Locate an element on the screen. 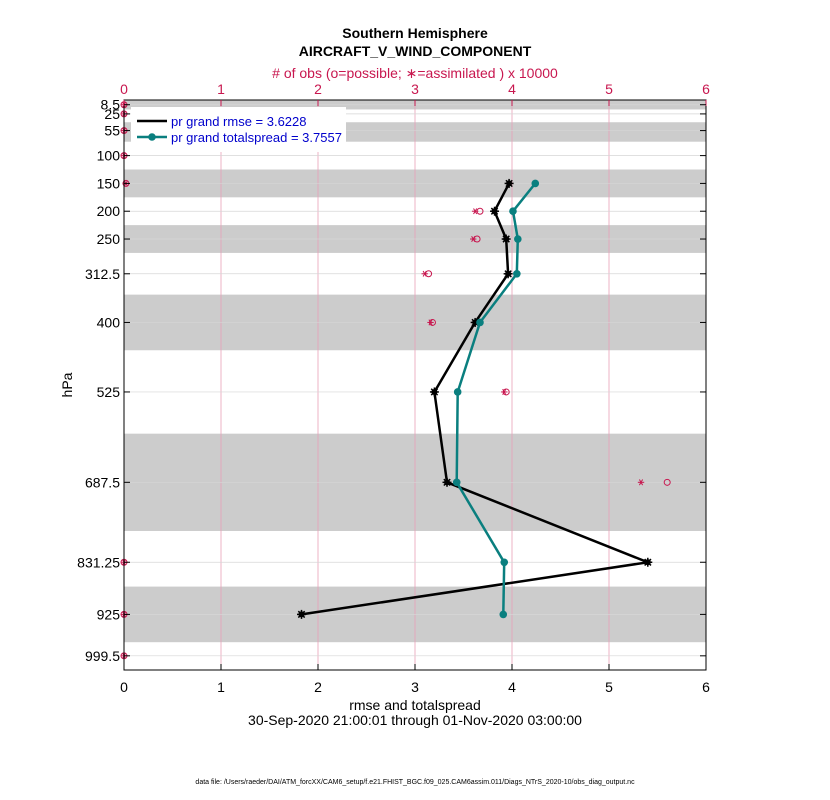  x-tick-label-1: 1 is located at coordinates (221, 687).